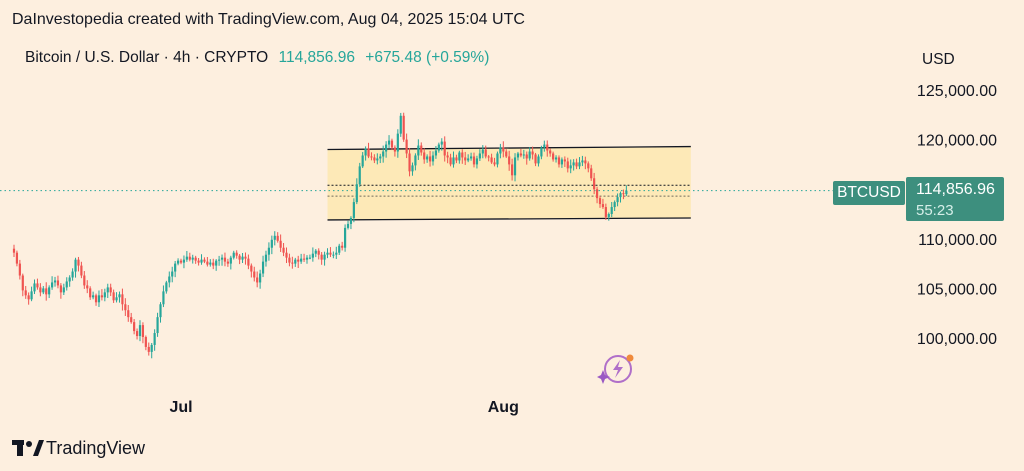  I want to click on tradingview-logo: TradingView, so click(78, 448).